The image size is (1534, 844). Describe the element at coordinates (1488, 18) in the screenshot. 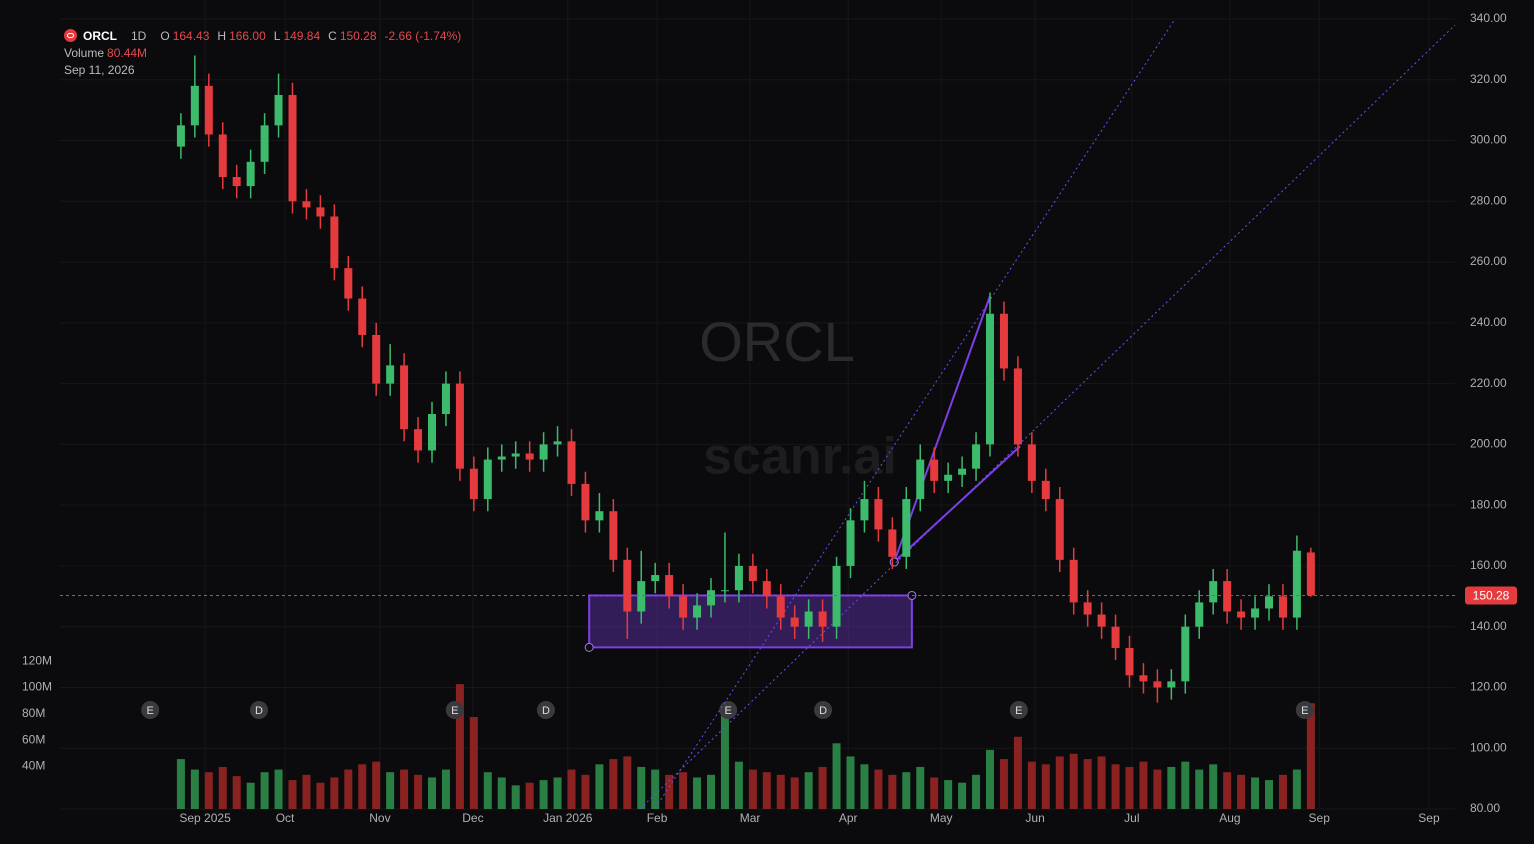

I see `y-tick-label: 340.00` at that location.